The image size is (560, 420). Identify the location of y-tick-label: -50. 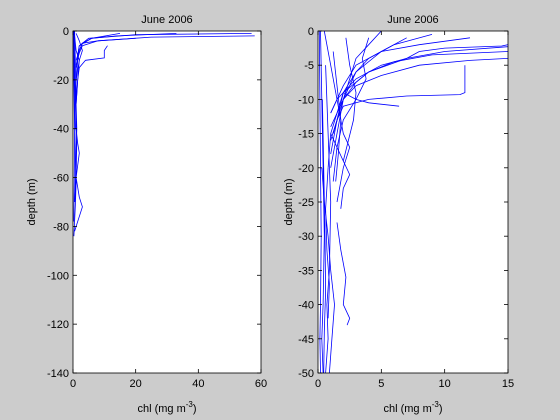
(306, 374).